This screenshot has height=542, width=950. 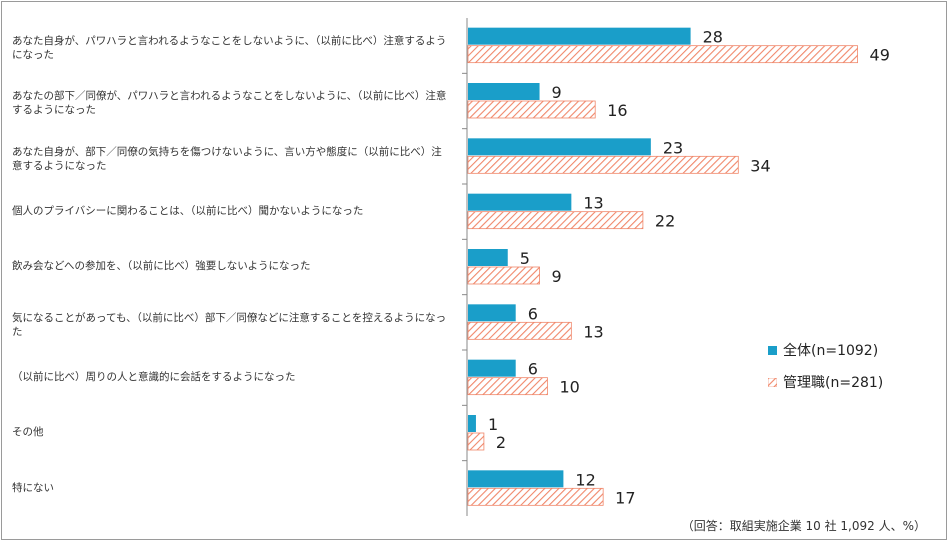 I want to click on legend-label-managers: 管理職(n=281), so click(x=833, y=383).